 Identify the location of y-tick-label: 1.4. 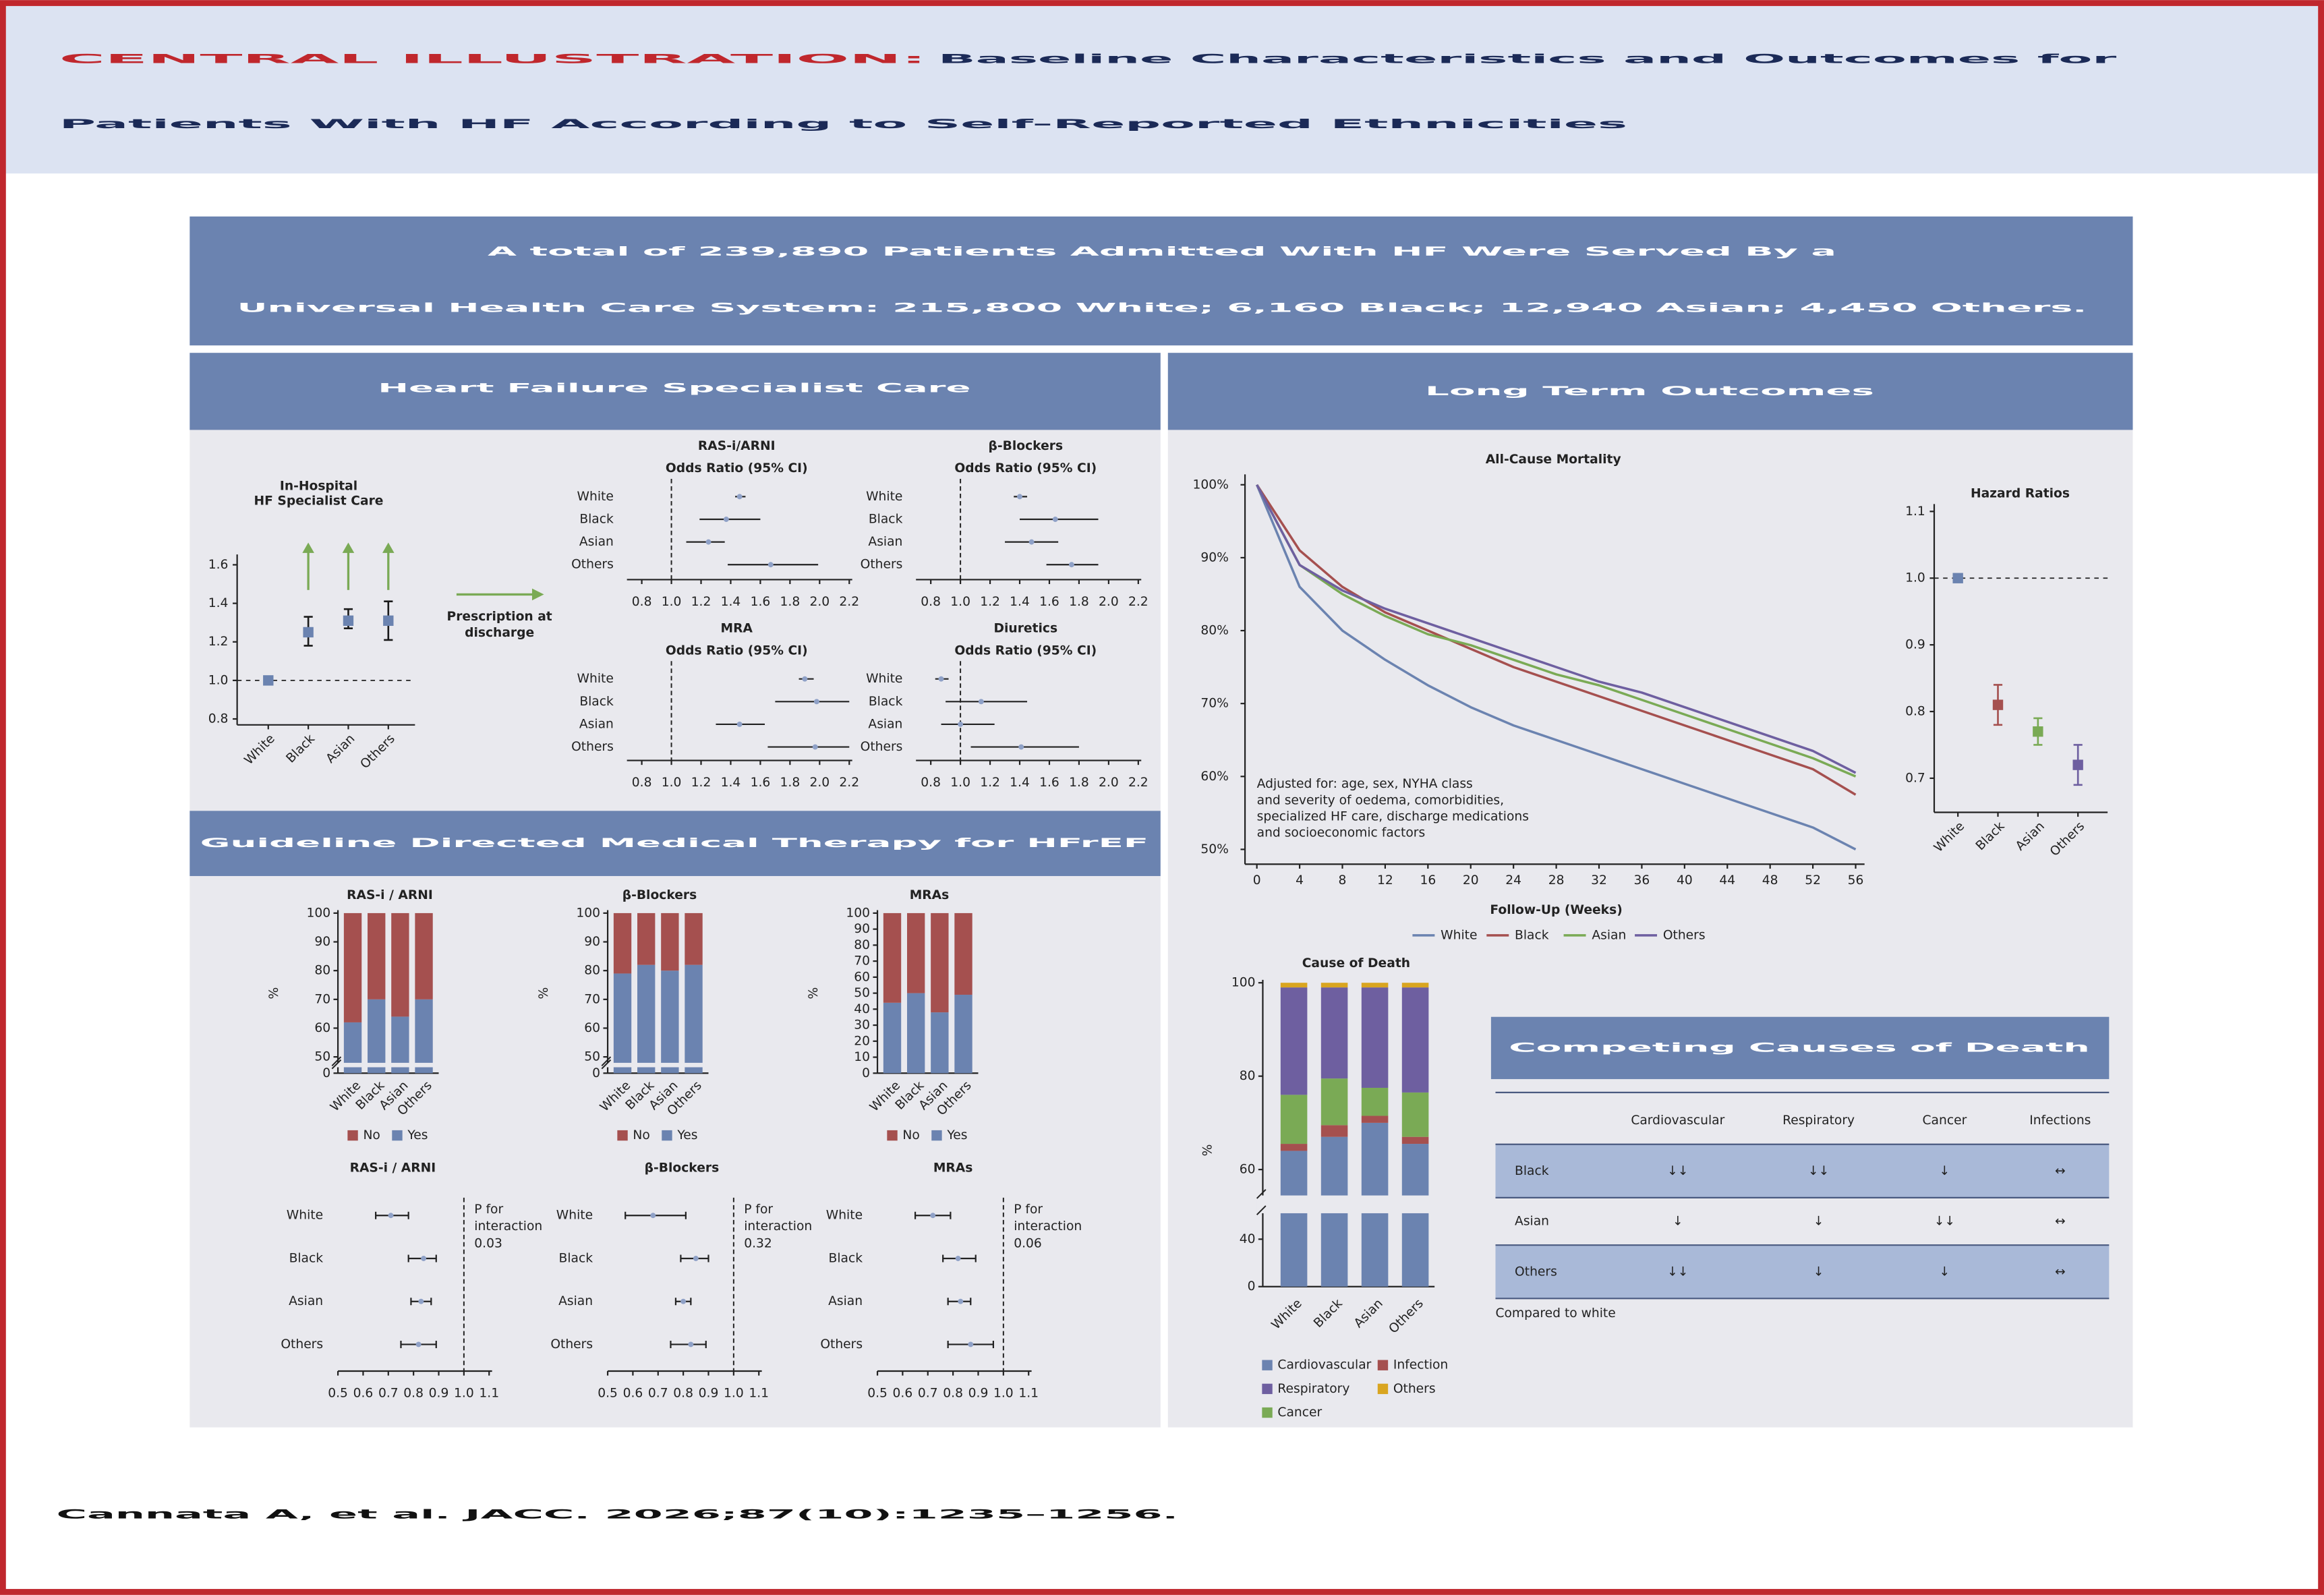
(218, 603).